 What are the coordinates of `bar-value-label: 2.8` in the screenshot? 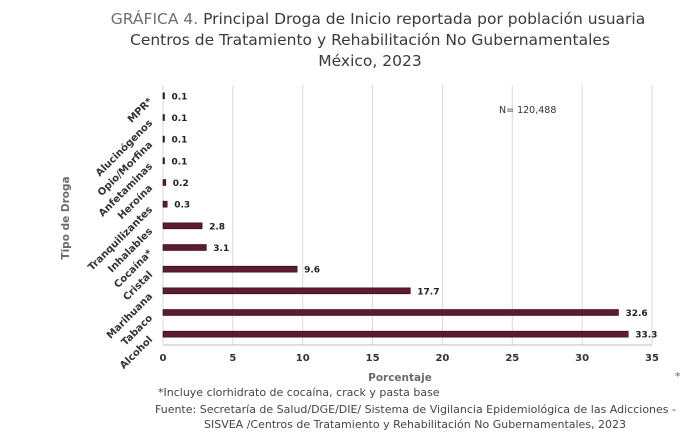 It's located at (217, 227).